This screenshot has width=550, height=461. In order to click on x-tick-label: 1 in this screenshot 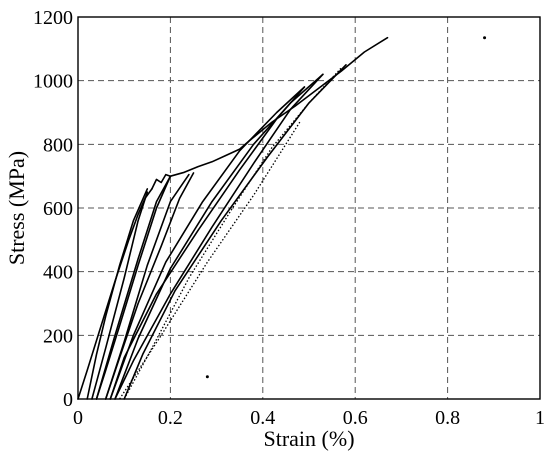, I will do `click(540, 418)`.